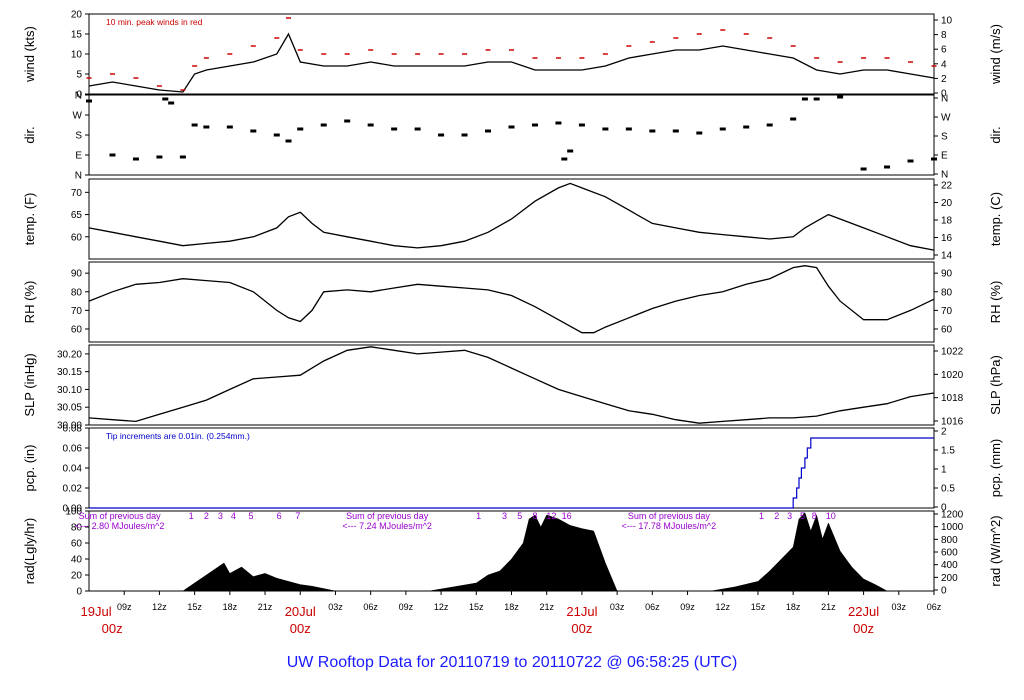  What do you see at coordinates (946, 118) in the screenshot?
I see `right-tick-label: W` at bounding box center [946, 118].